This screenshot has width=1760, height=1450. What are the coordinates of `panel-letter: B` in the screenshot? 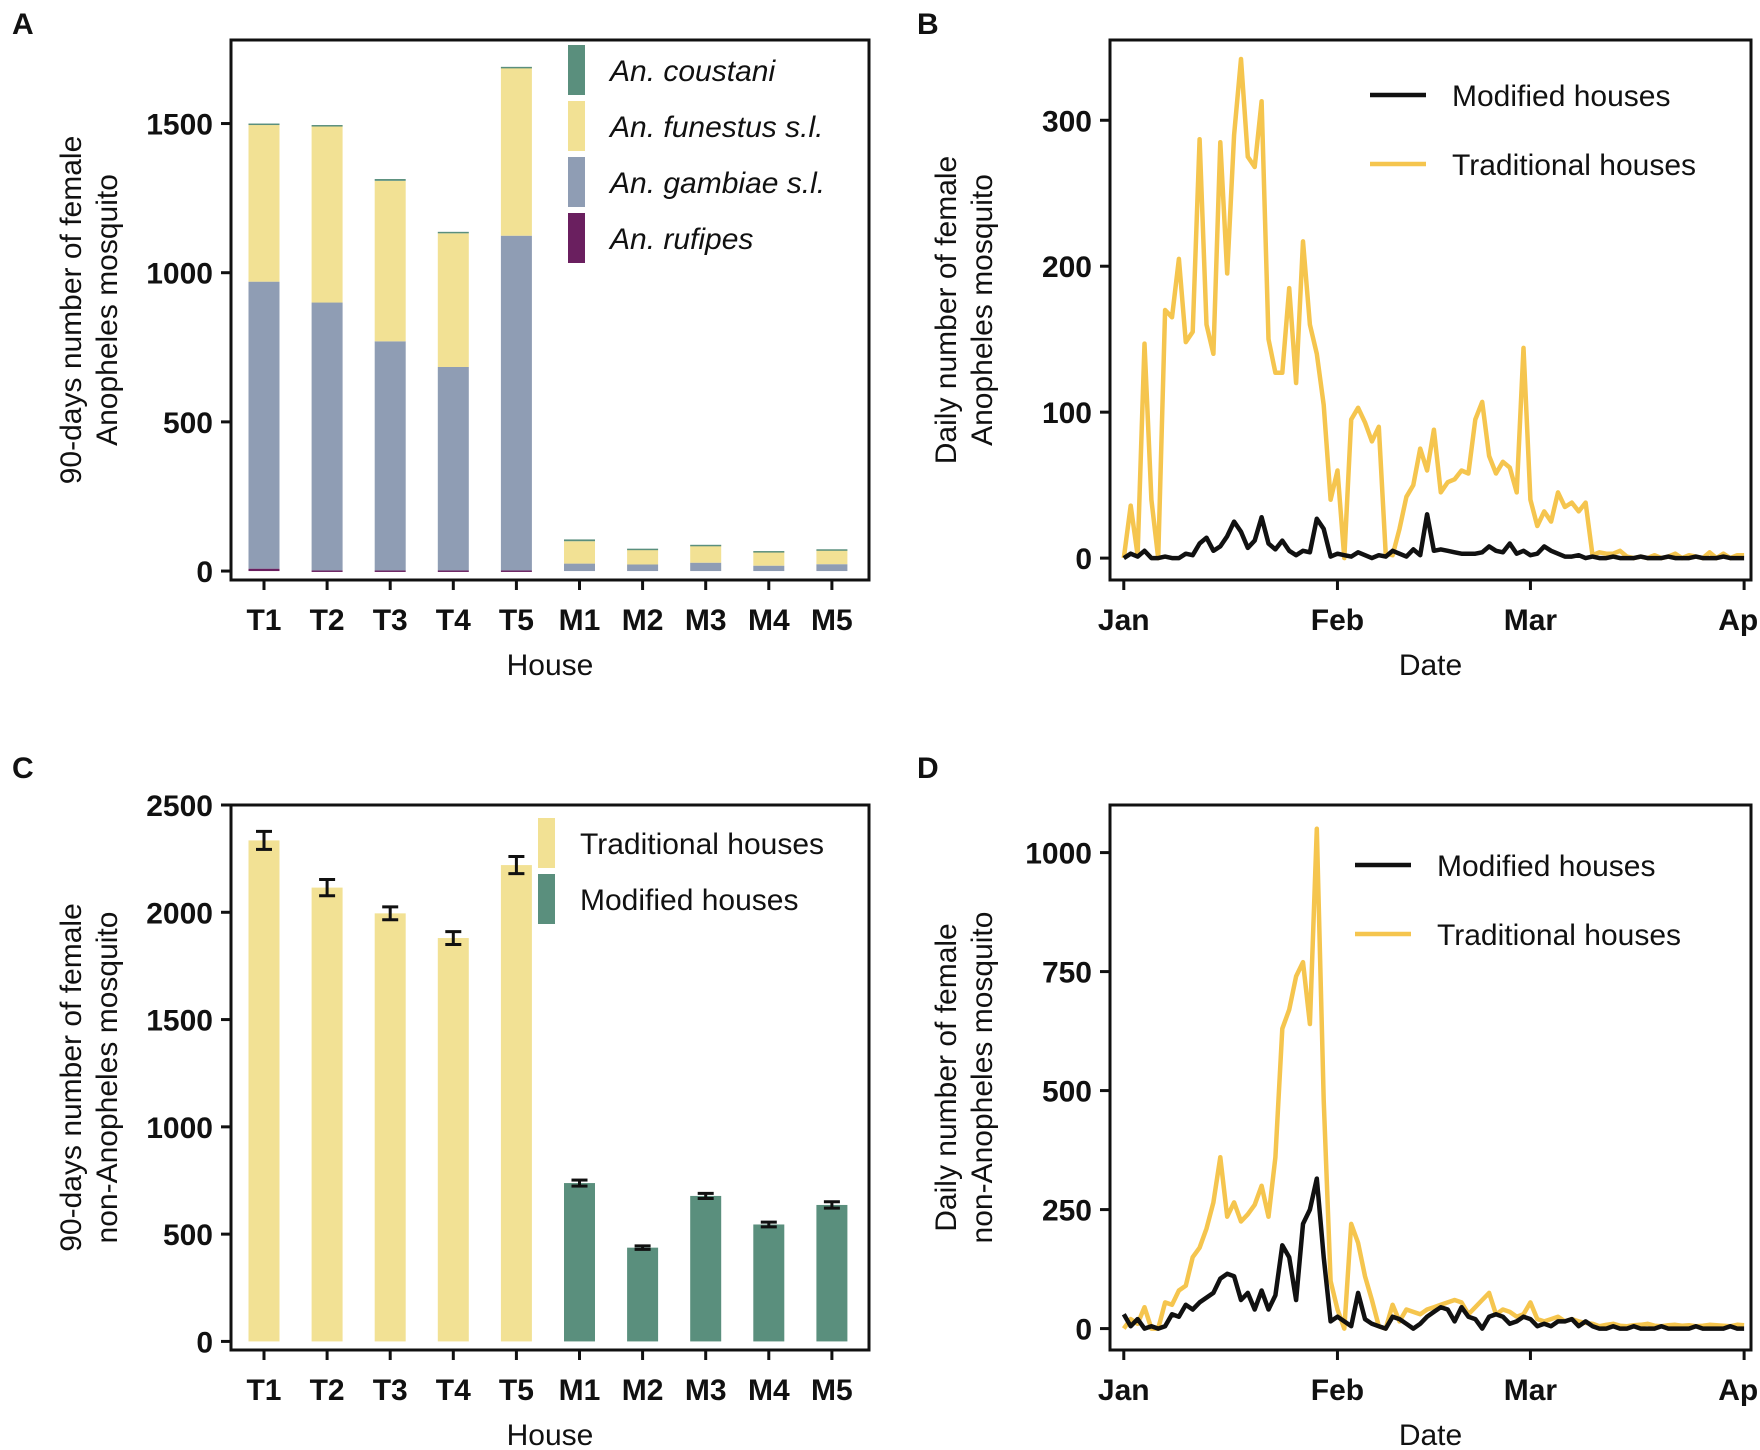 It's located at (928, 24).